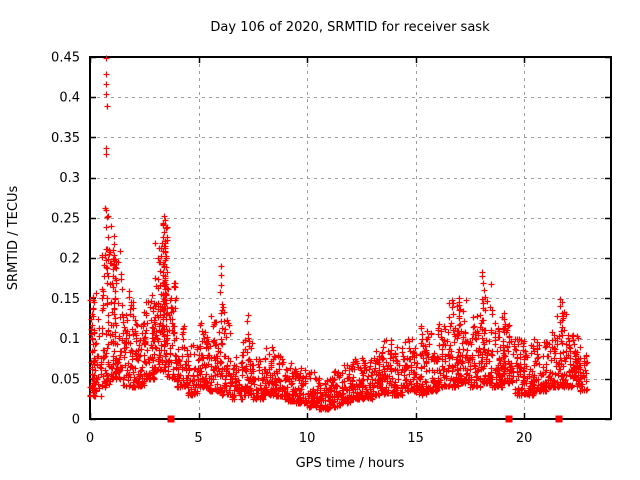  What do you see at coordinates (69, 339) in the screenshot?
I see `svg-text: 0.1` at bounding box center [69, 339].